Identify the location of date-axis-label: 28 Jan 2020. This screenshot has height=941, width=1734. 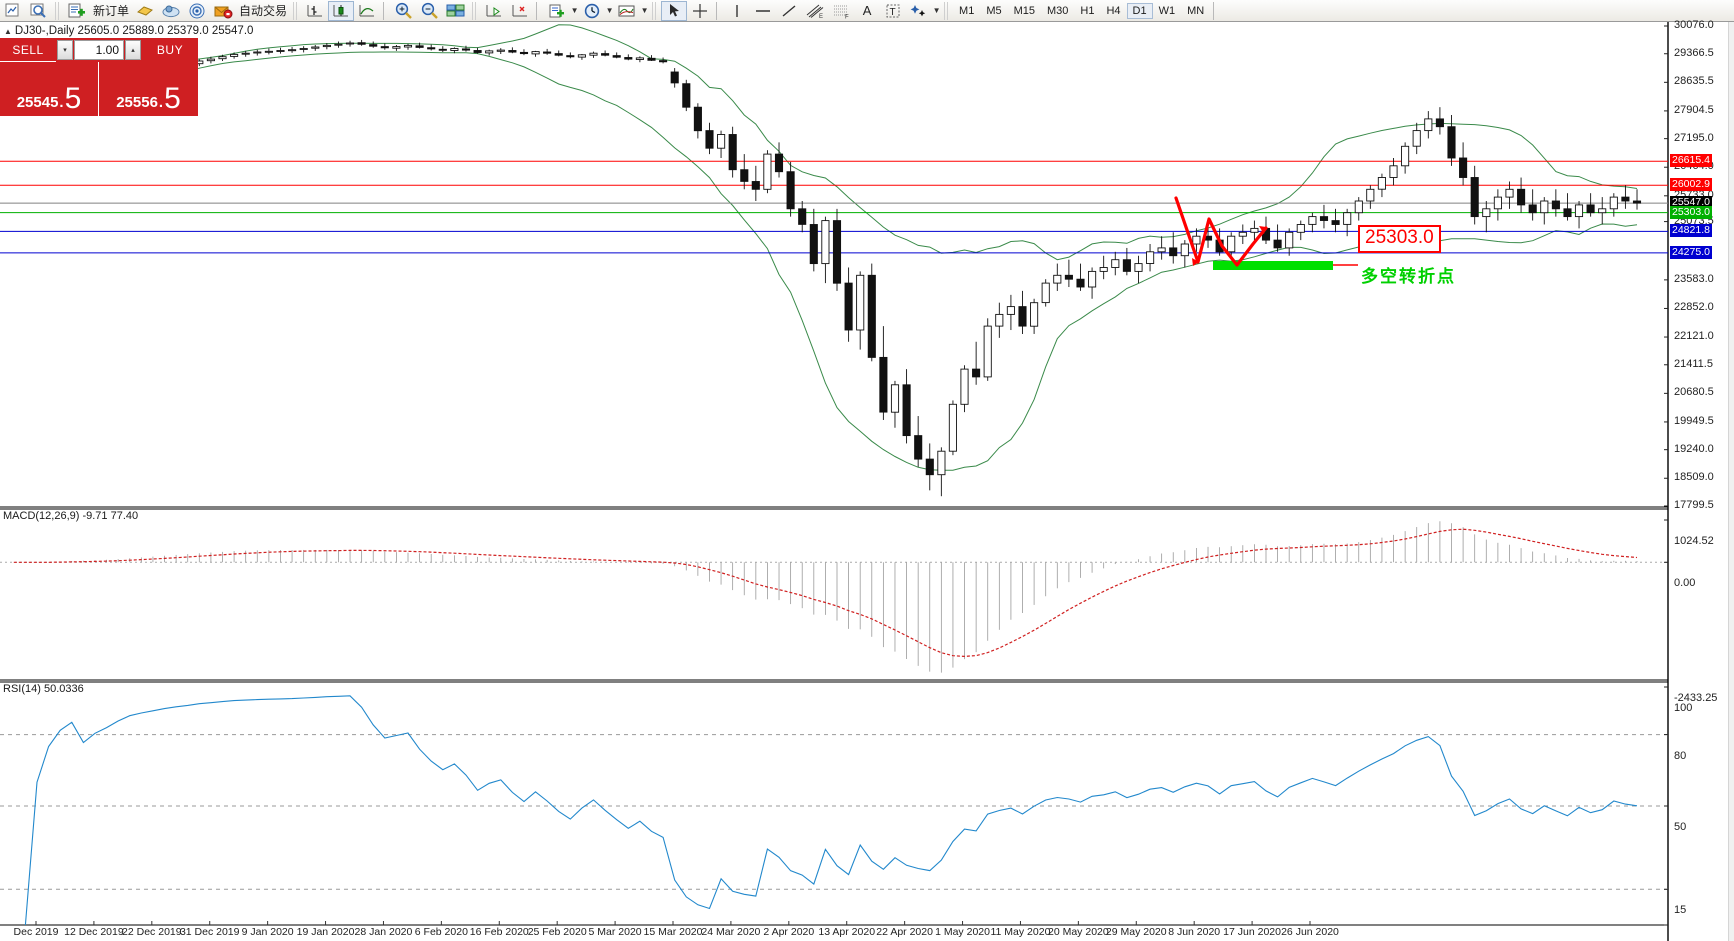
(383, 932).